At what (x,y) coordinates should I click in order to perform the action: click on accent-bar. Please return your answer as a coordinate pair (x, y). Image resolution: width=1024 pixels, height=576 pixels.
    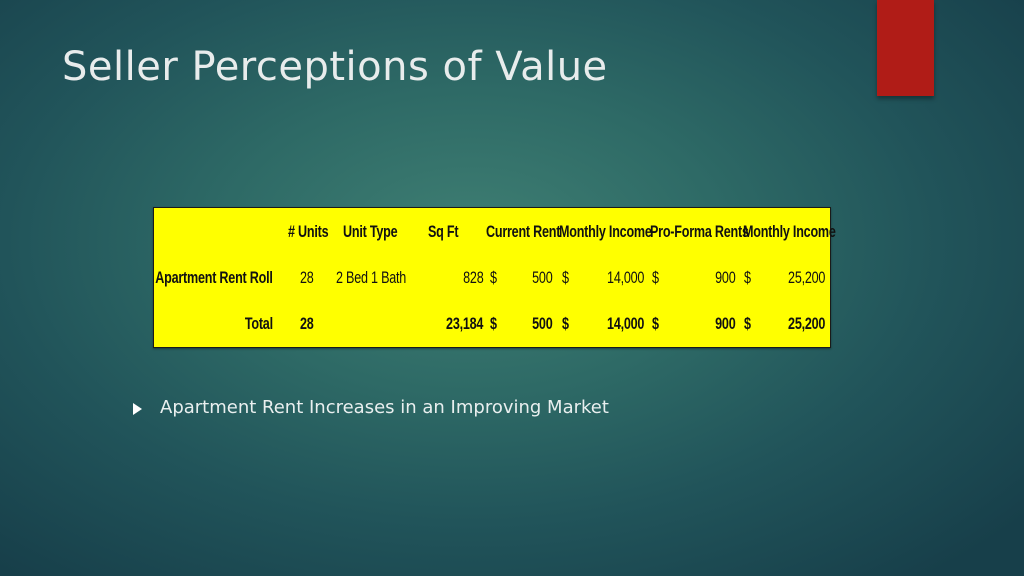
    Looking at the image, I should click on (905, 48).